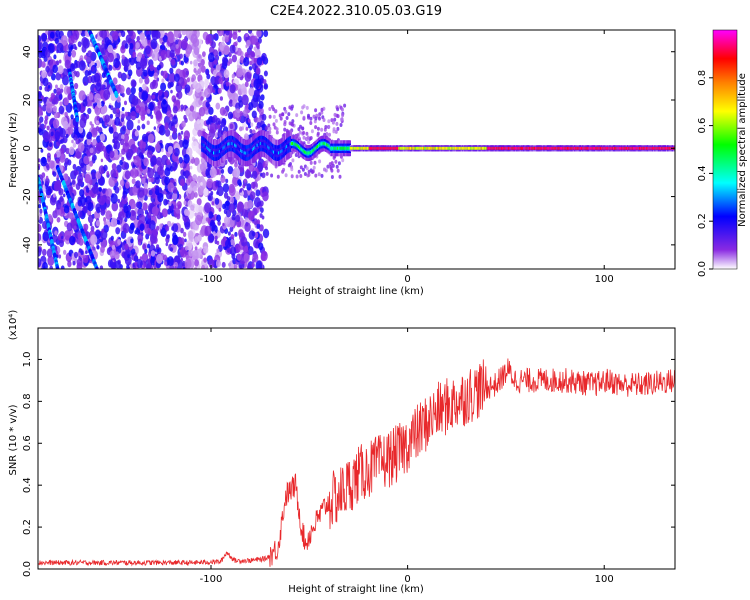 Image resolution: width=750 pixels, height=600 pixels. Describe the element at coordinates (407, 279) in the screenshot. I see `x-tick-label: 0` at that location.